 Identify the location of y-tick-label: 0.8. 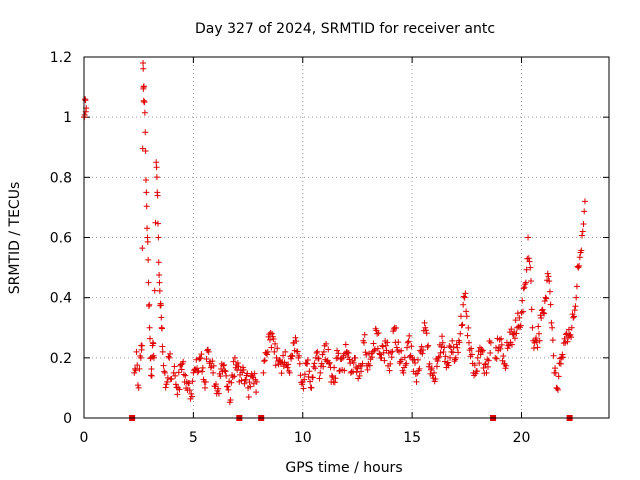
(61, 178).